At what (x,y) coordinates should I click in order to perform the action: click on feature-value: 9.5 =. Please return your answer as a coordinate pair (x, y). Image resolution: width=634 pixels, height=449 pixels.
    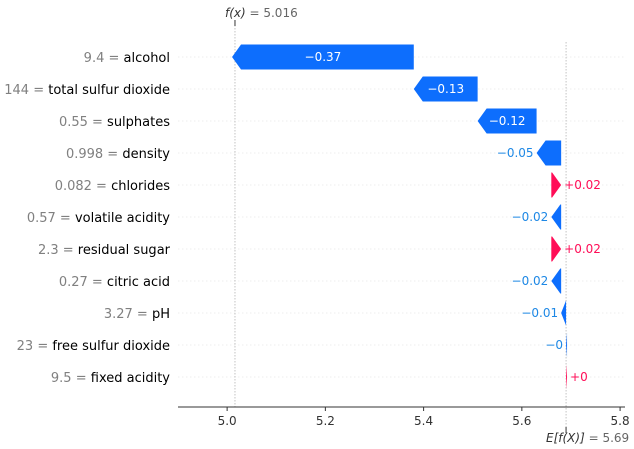
    Looking at the image, I should click on (71, 378).